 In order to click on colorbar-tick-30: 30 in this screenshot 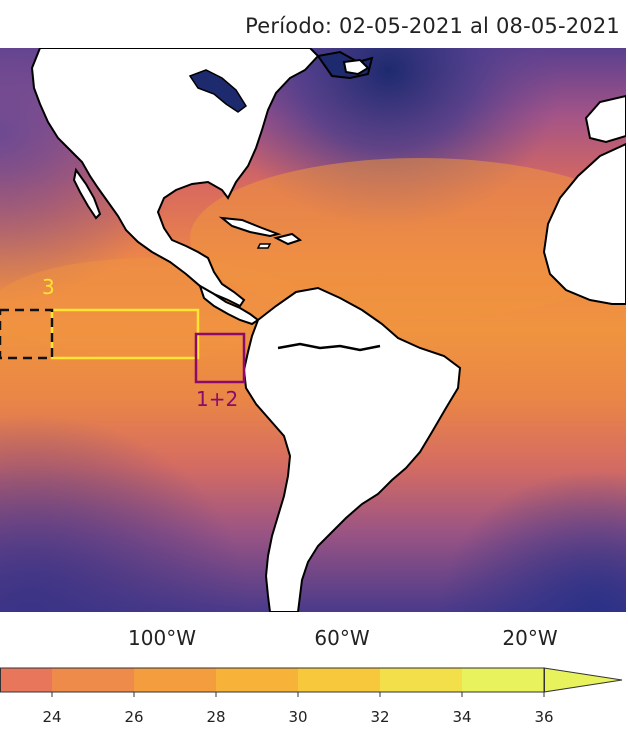, I will do `click(298, 717)`.